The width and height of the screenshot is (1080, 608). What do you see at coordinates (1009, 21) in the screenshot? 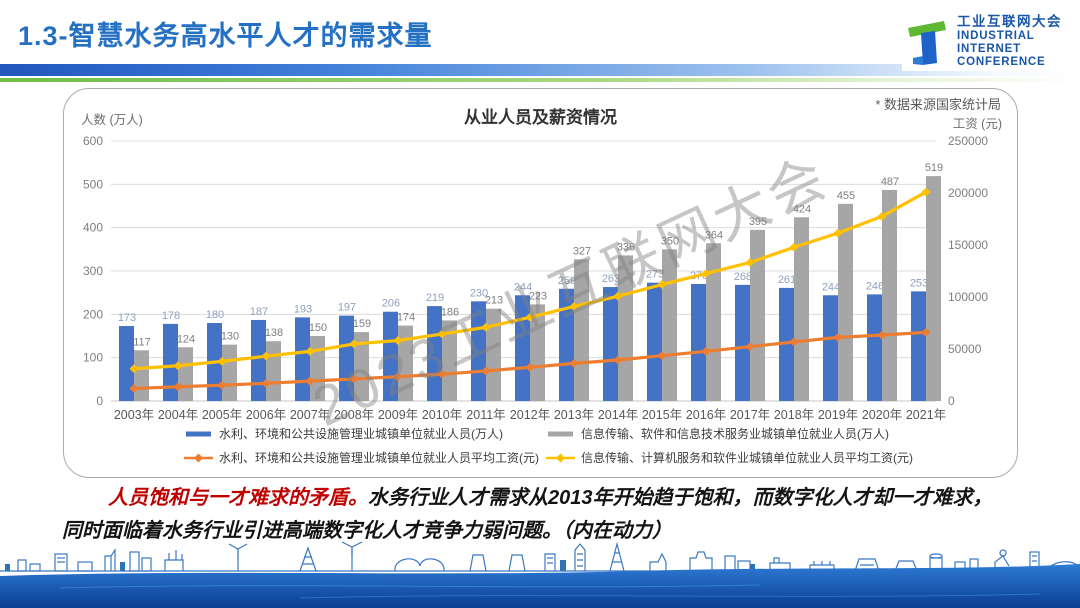
I see `logo-name-cn: 工业互联网大会` at bounding box center [1009, 21].